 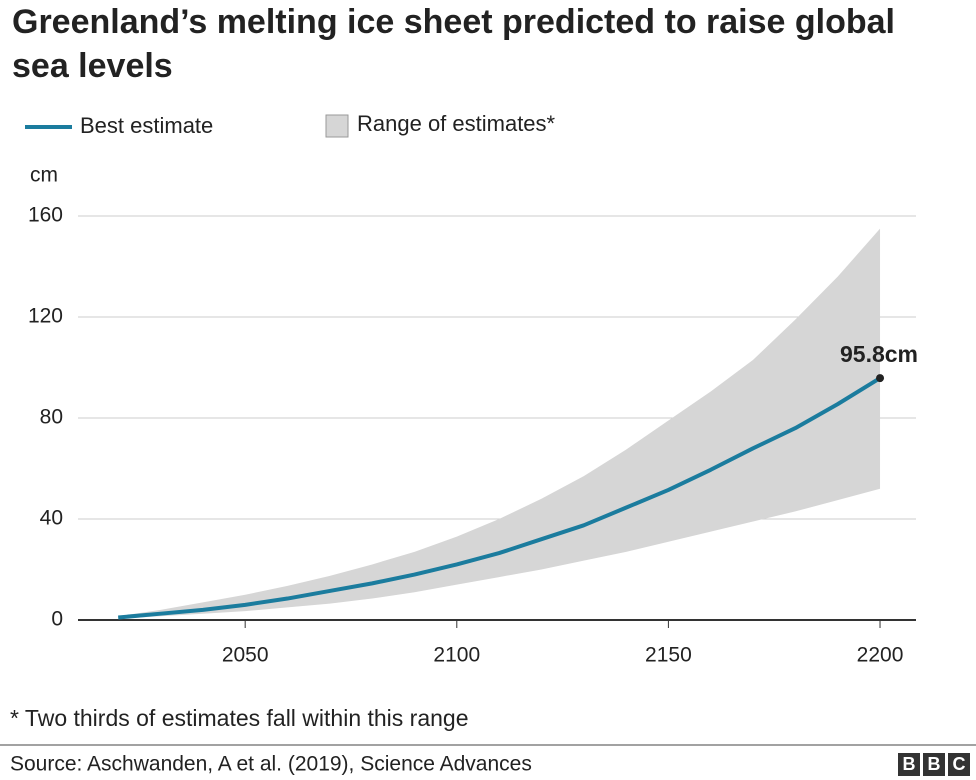 I want to click on y-tick-label: 120, so click(x=45, y=316).